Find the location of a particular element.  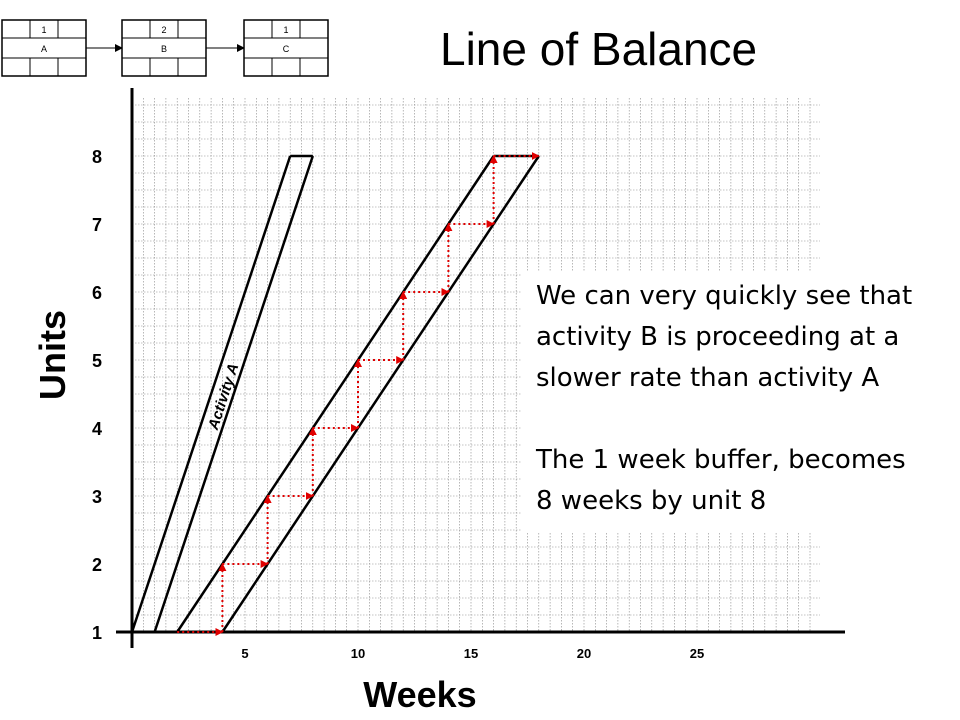

y-tick-label: 7 is located at coordinates (97, 225).